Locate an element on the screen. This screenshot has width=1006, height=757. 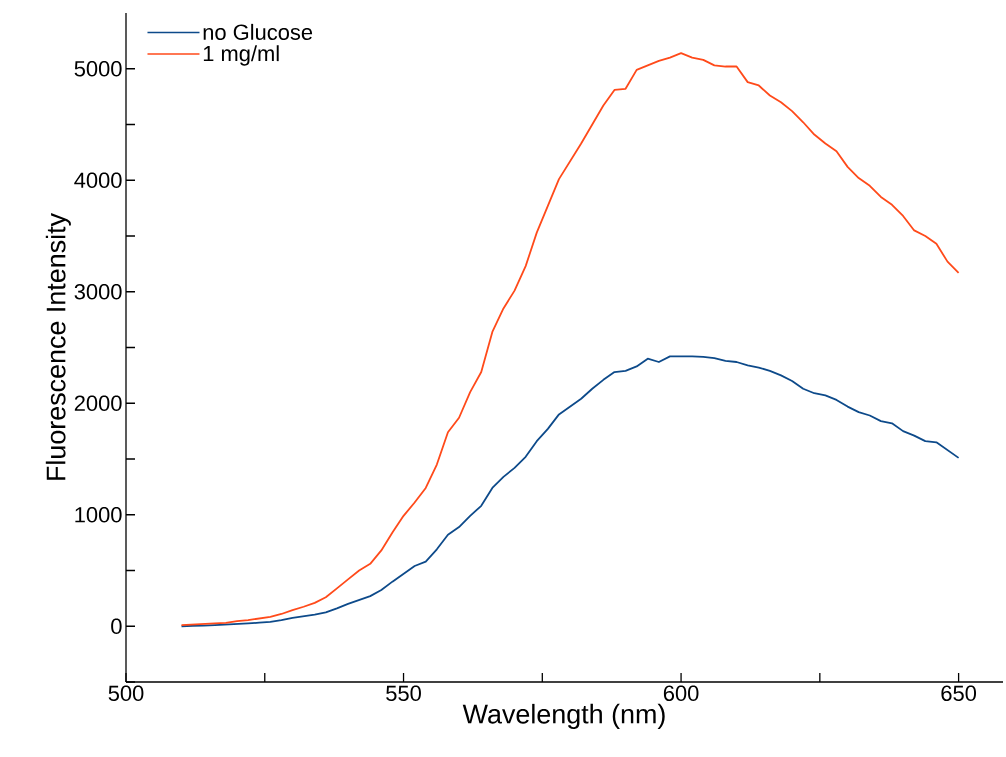
y-tick-label: 1000 is located at coordinates (98, 514).